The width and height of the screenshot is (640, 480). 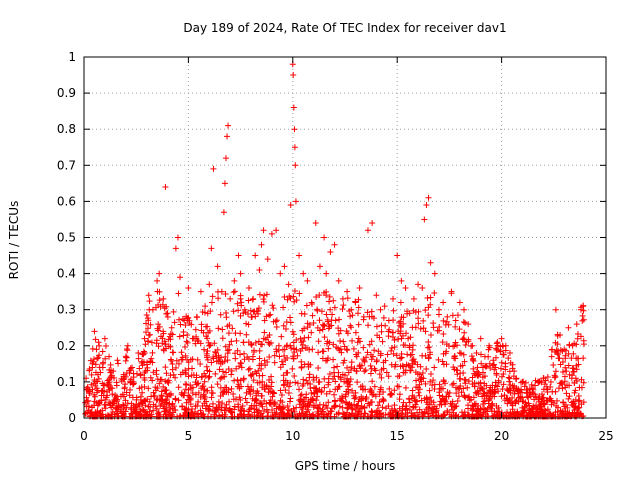 I want to click on y-tick-label: 0.3, so click(x=66, y=310).